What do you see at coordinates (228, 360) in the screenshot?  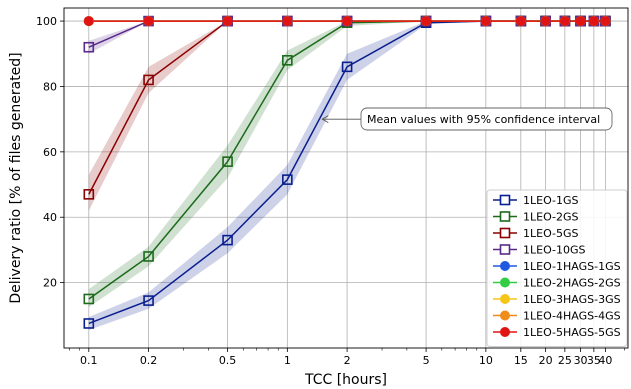 I see `x-tick-label: 0.5` at bounding box center [228, 360].